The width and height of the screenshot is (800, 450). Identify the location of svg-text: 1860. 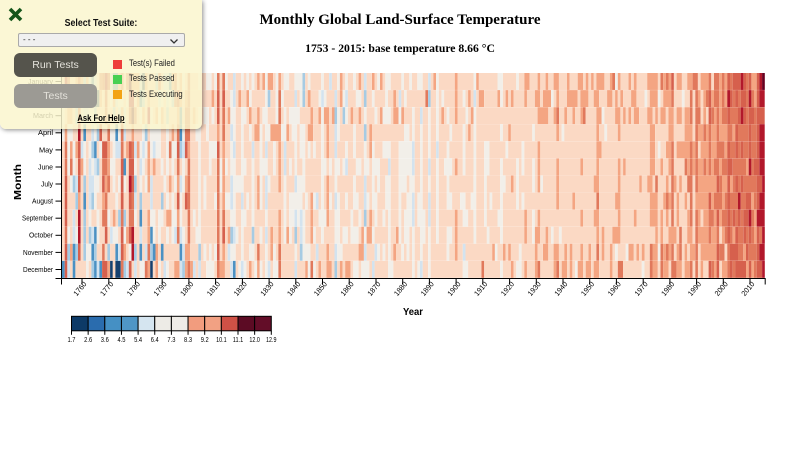
(347, 289).